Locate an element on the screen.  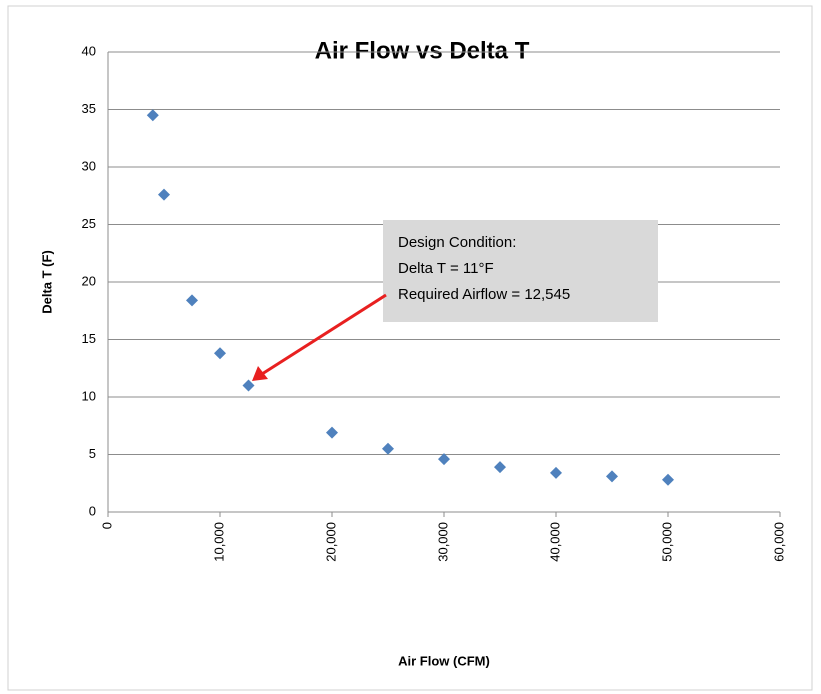
x-tick-label: 20,000 is located at coordinates (330, 542).